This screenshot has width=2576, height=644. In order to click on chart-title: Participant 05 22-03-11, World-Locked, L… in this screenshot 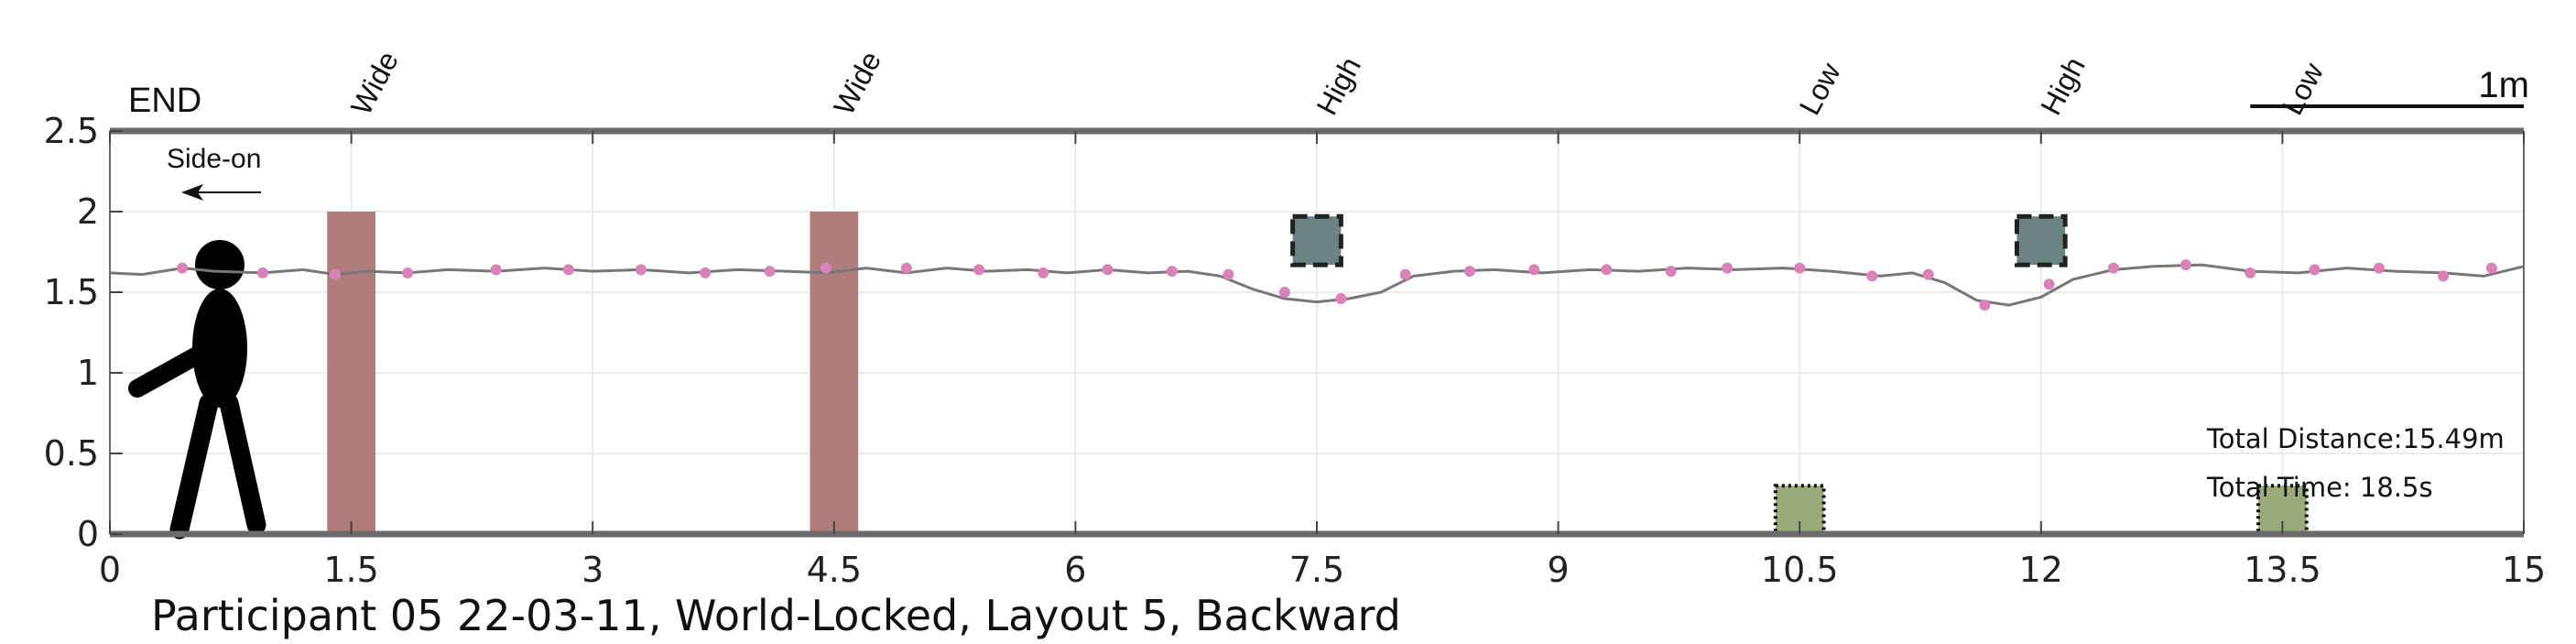, I will do `click(776, 616)`.